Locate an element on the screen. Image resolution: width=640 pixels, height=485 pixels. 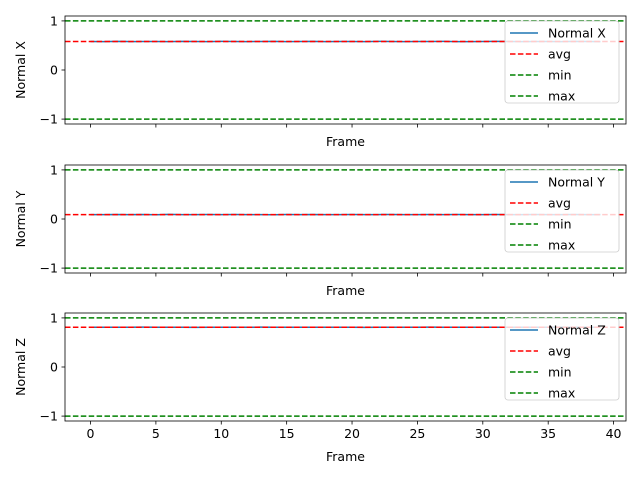
x-tick-label: 30 is located at coordinates (483, 433).